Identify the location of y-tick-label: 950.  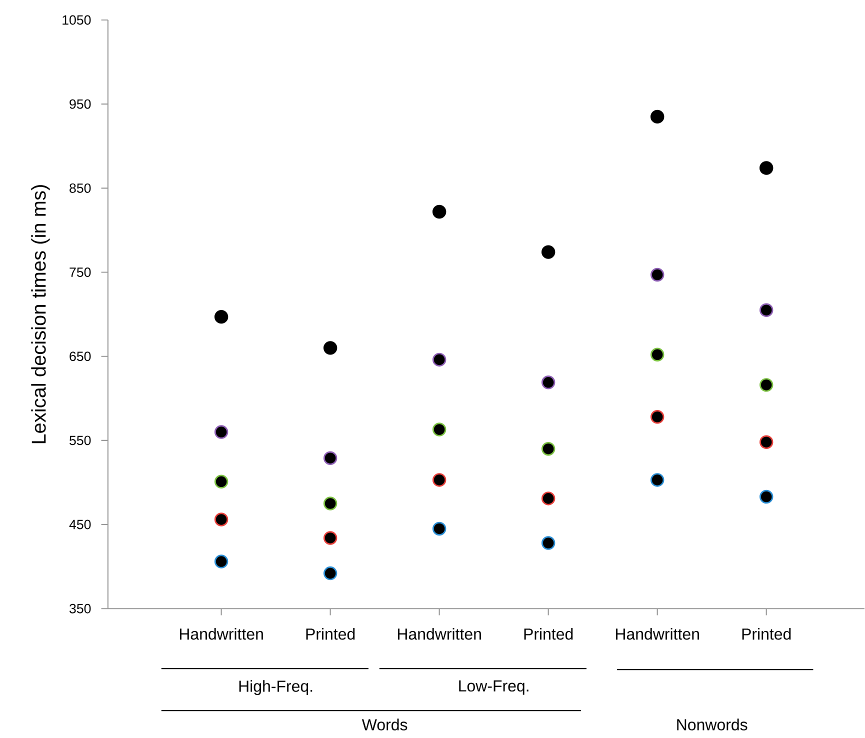
(80, 105).